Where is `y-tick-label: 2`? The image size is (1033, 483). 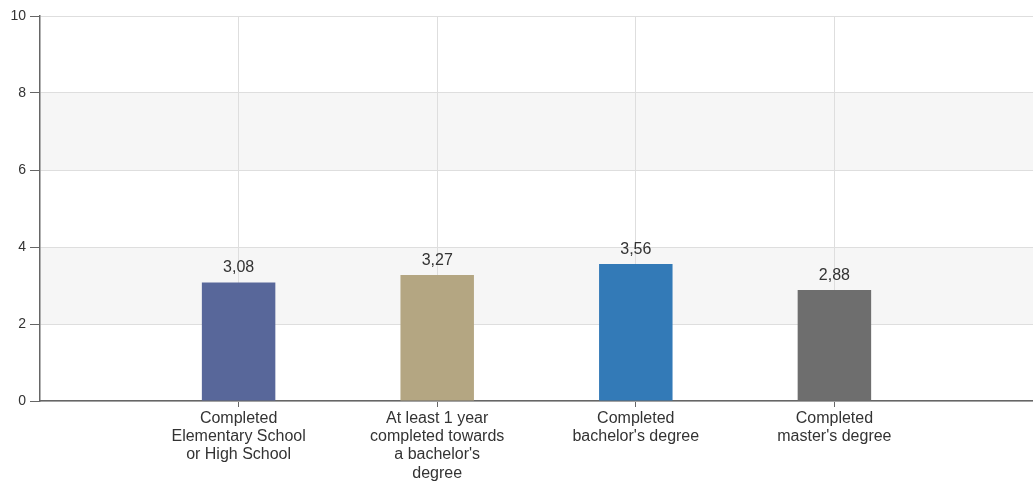 y-tick-label: 2 is located at coordinates (22, 322).